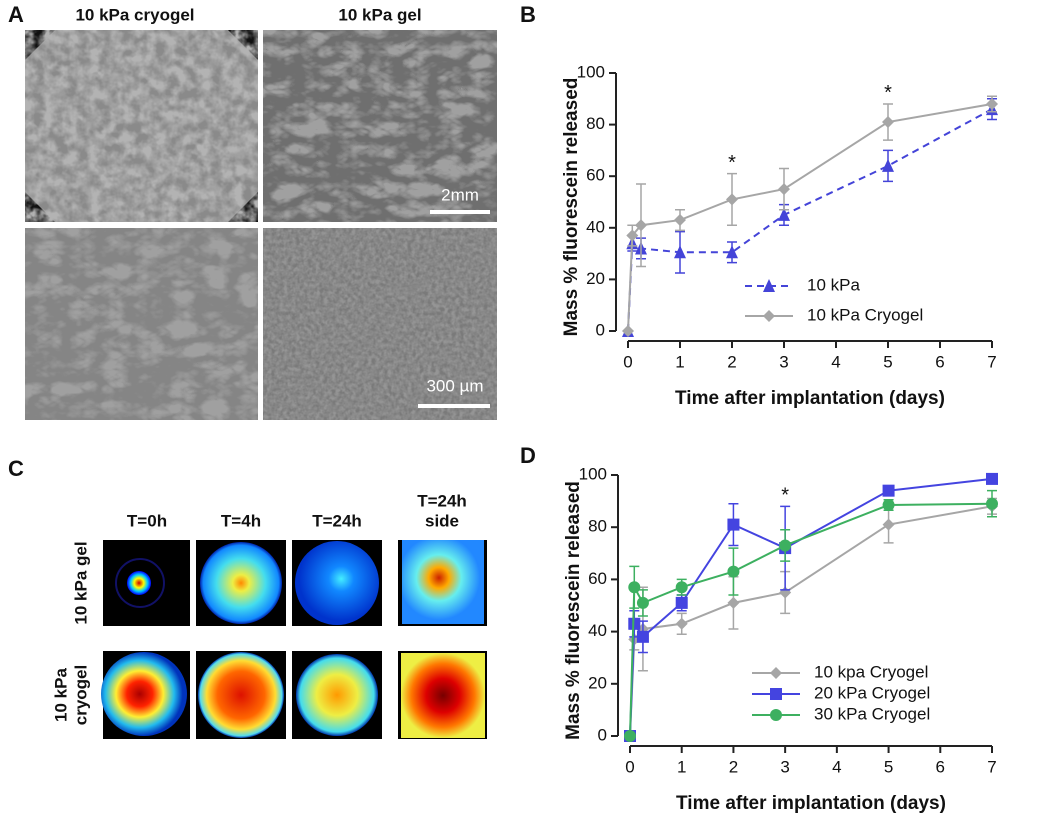  What do you see at coordinates (442, 520) in the screenshot?
I see `column-label: side` at bounding box center [442, 520].